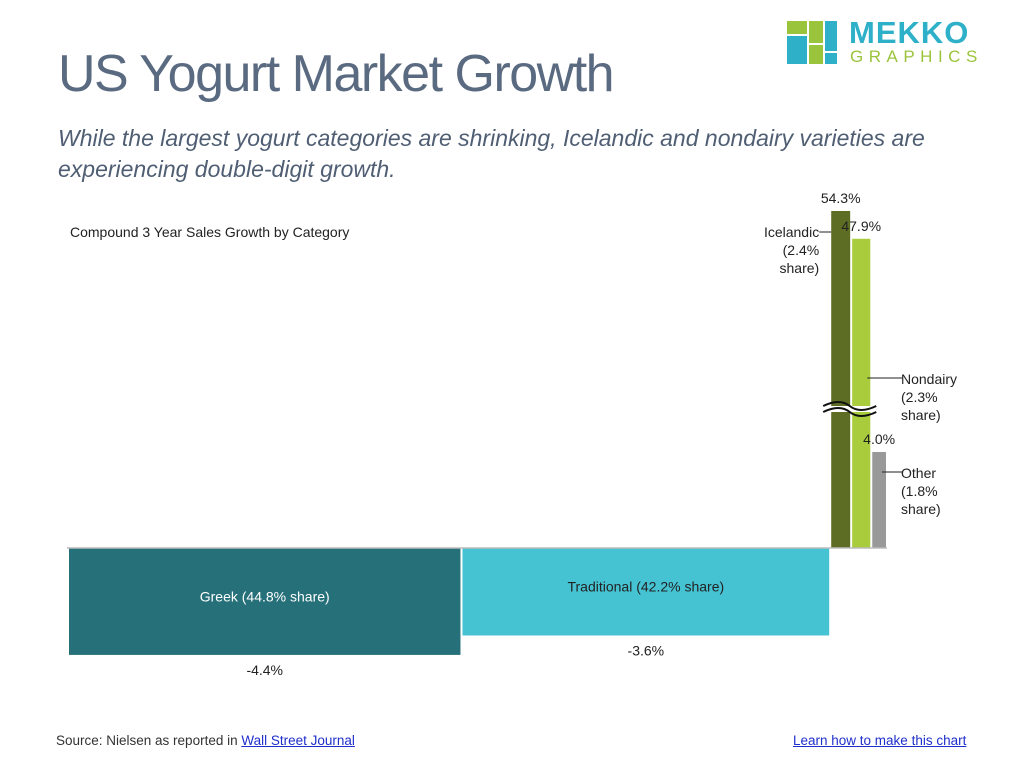  I want to click on page-title: US Yogurt Market Growth, so click(336, 74).